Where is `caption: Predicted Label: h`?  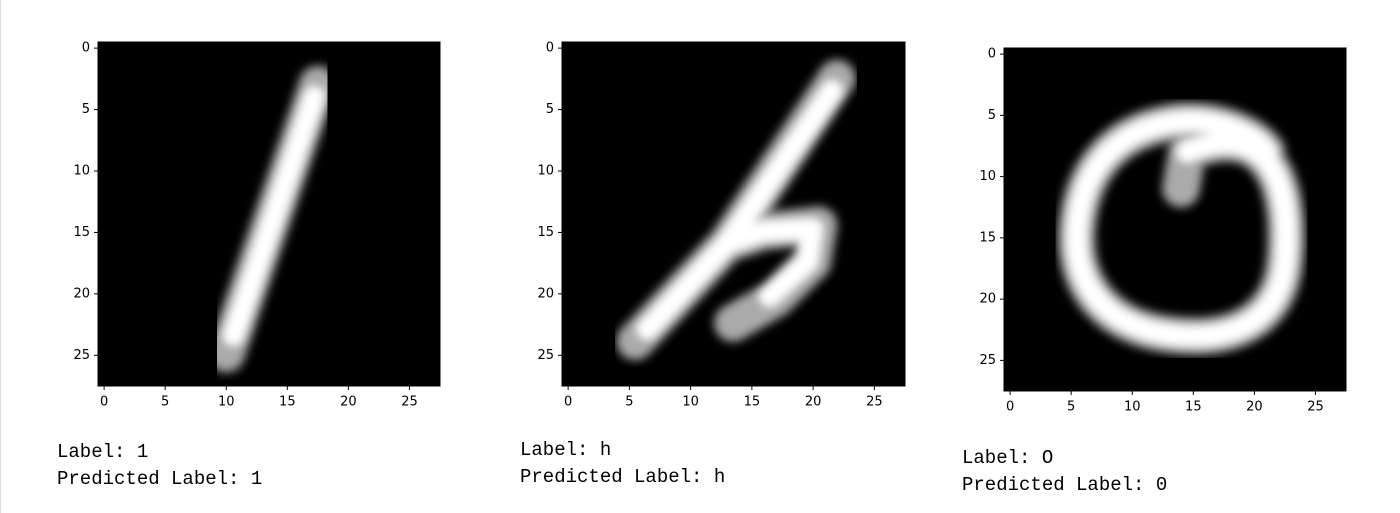
caption: Predicted Label: h is located at coordinates (622, 477).